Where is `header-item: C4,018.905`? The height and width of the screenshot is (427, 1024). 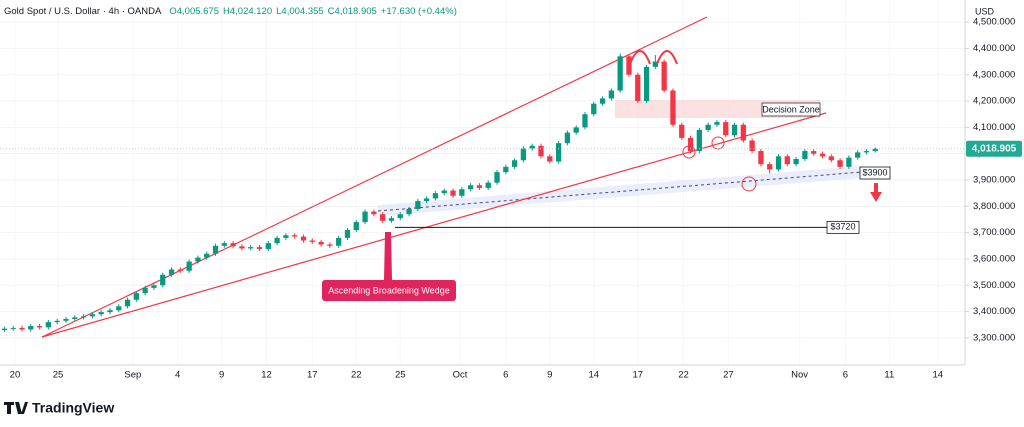 header-item: C4,018.905 is located at coordinates (352, 11).